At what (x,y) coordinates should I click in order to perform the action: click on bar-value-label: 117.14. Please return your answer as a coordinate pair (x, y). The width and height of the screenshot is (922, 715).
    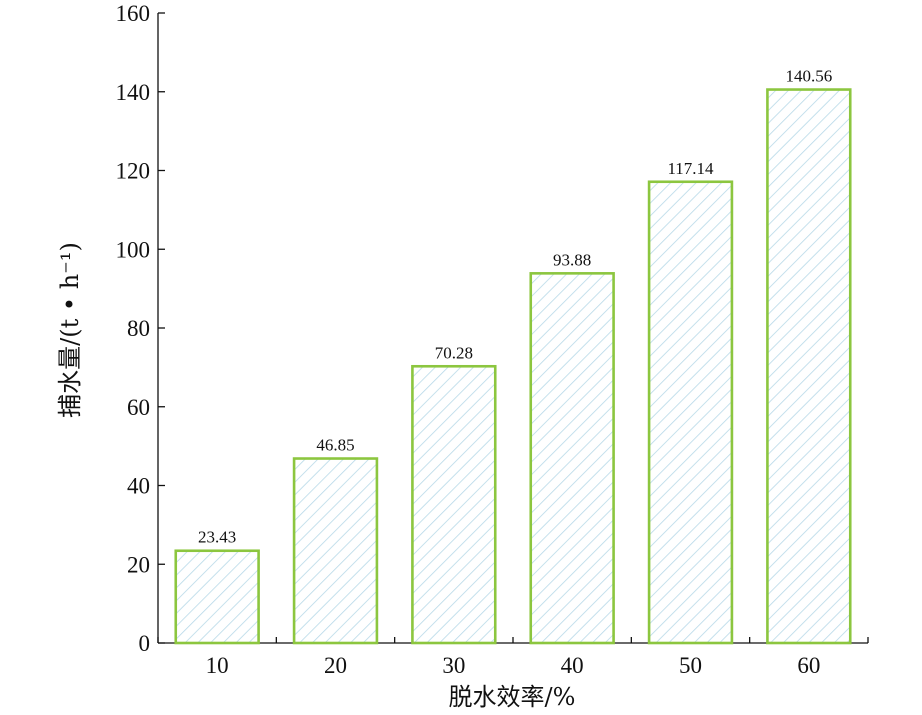
    Looking at the image, I should click on (690, 168).